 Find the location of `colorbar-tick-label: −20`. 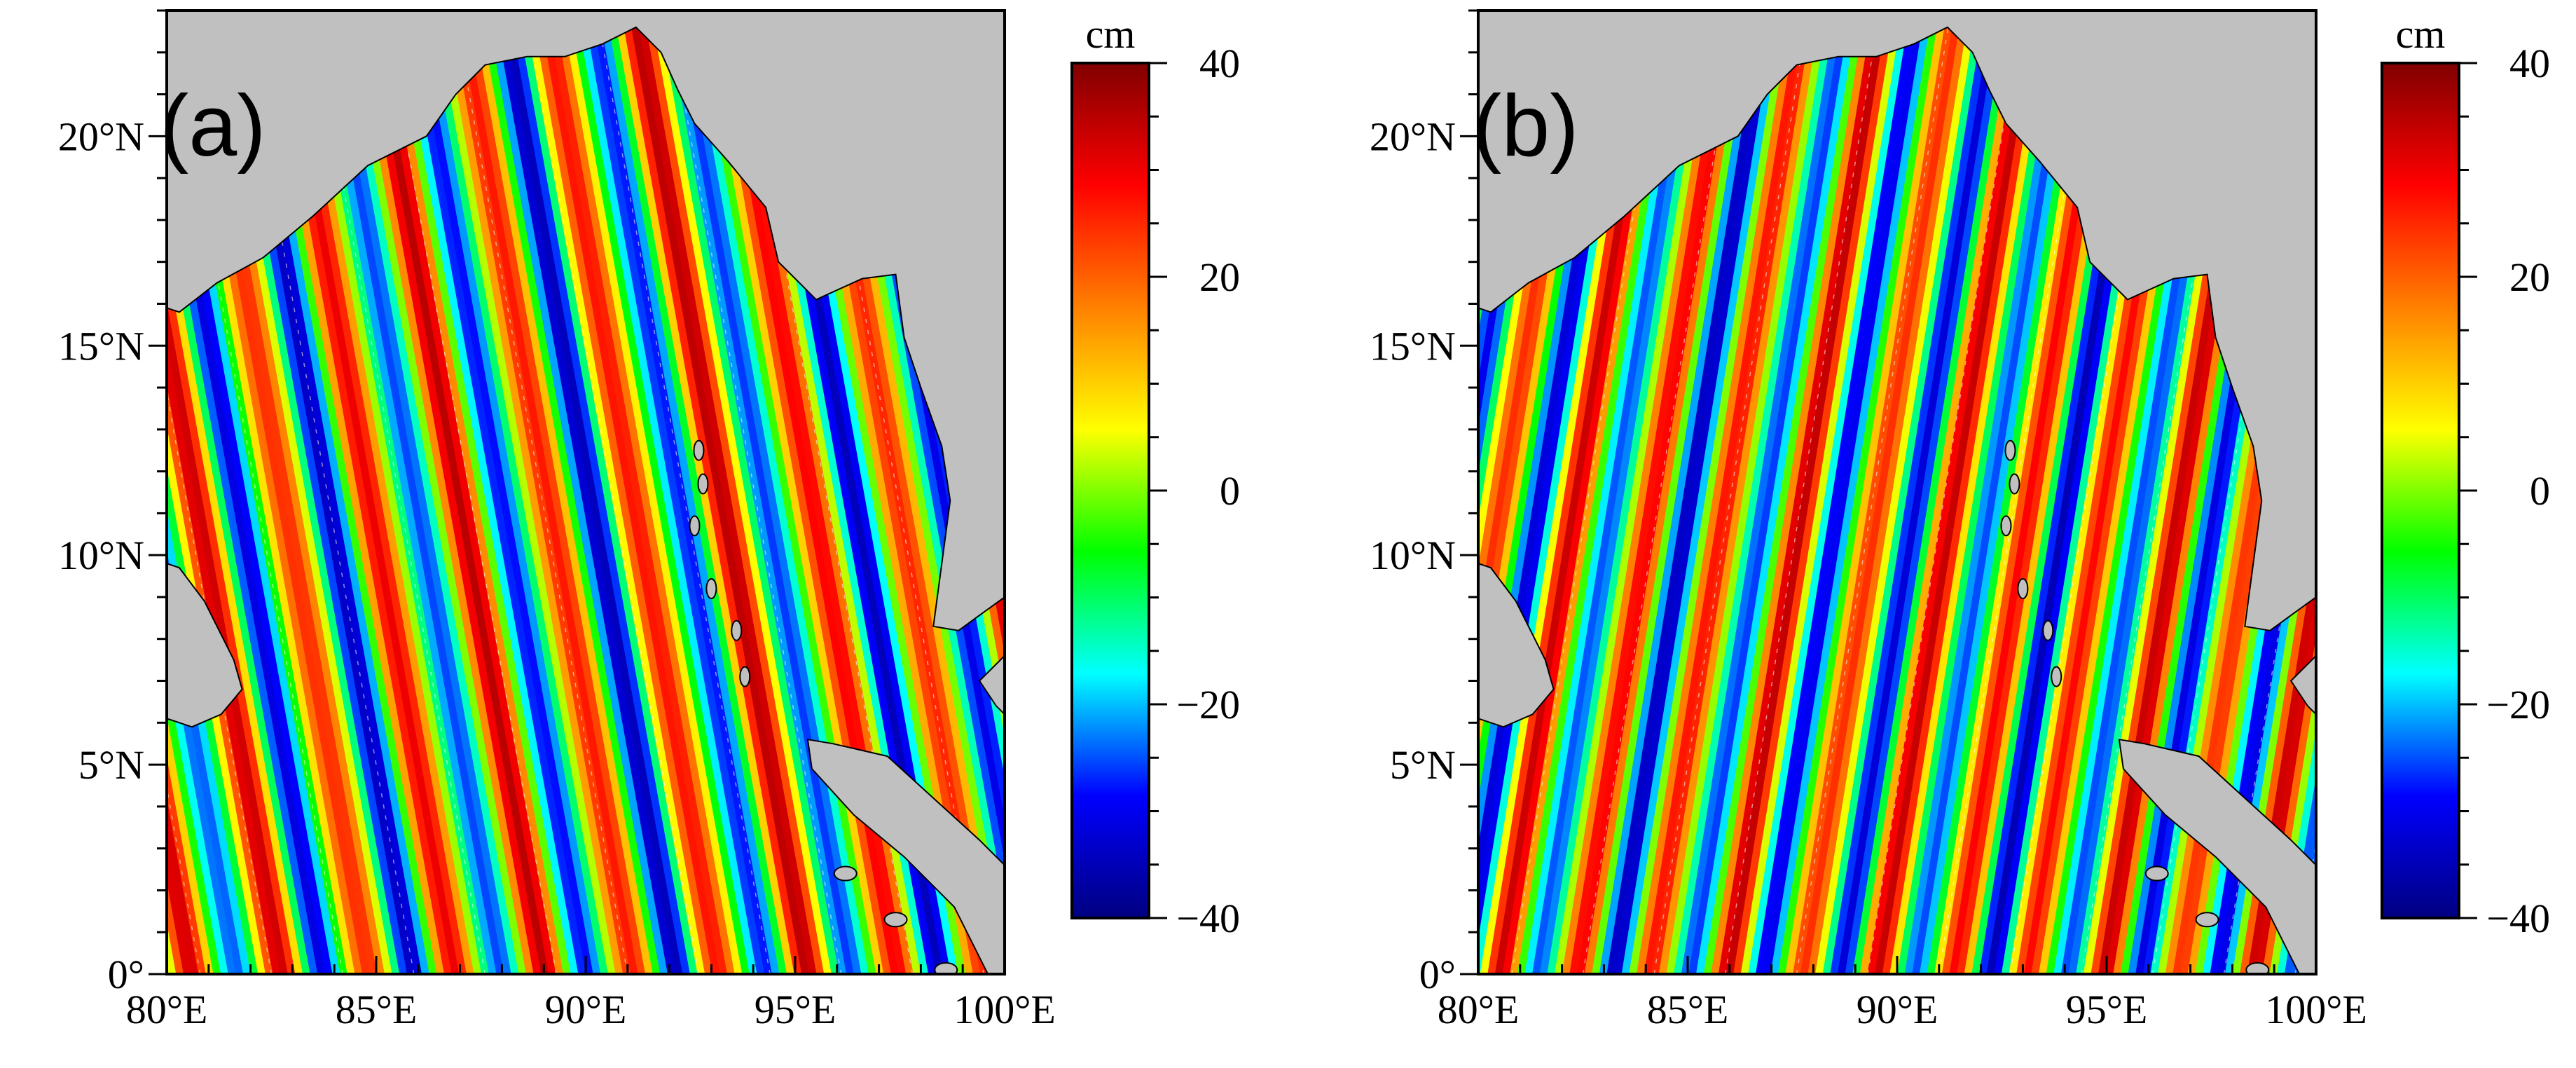

colorbar-tick-label: −20 is located at coordinates (1208, 704).